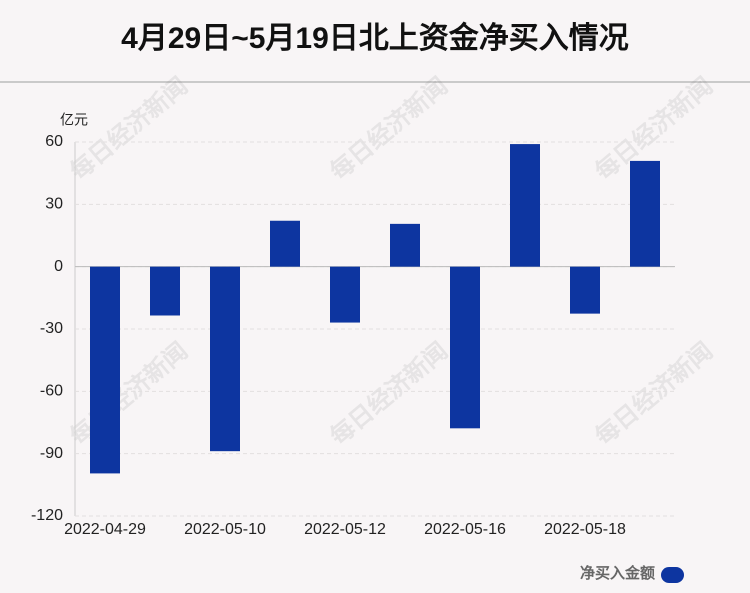 The height and width of the screenshot is (593, 750). Describe the element at coordinates (47, 515) in the screenshot. I see `y-tick-label: -120` at that location.